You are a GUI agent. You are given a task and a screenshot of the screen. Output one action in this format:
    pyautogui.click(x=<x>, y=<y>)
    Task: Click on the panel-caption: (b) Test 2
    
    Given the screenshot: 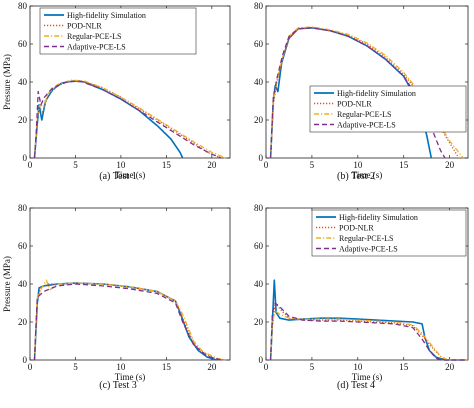 What is the action you would take?
    pyautogui.click(x=356, y=176)
    